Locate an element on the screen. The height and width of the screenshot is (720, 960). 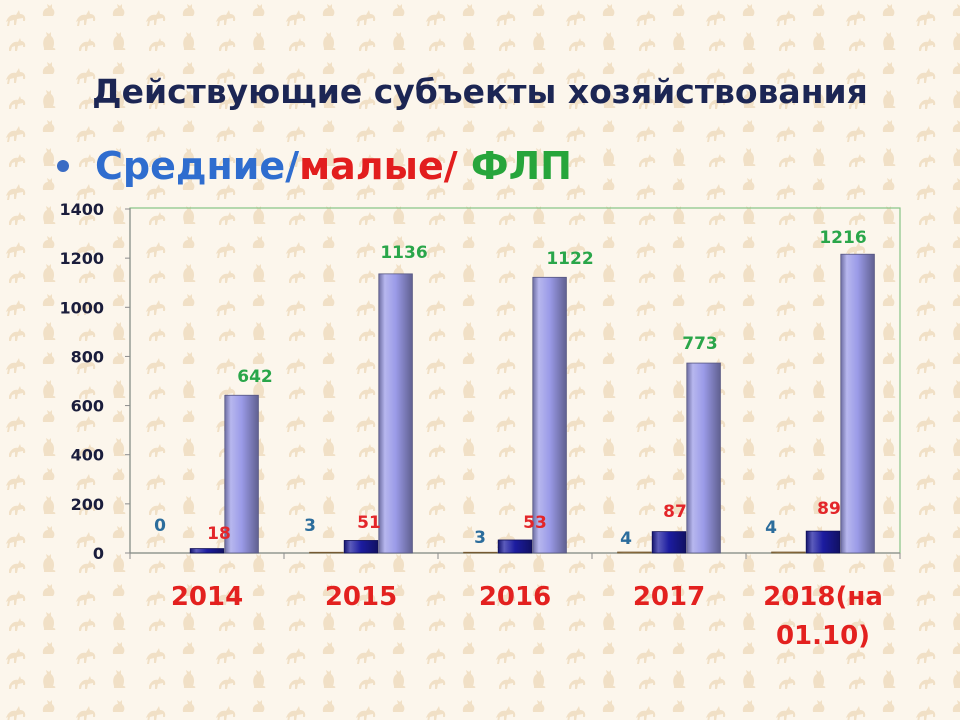
bullet-line: Средние/малые/ ФЛП is located at coordinates (333, 166).